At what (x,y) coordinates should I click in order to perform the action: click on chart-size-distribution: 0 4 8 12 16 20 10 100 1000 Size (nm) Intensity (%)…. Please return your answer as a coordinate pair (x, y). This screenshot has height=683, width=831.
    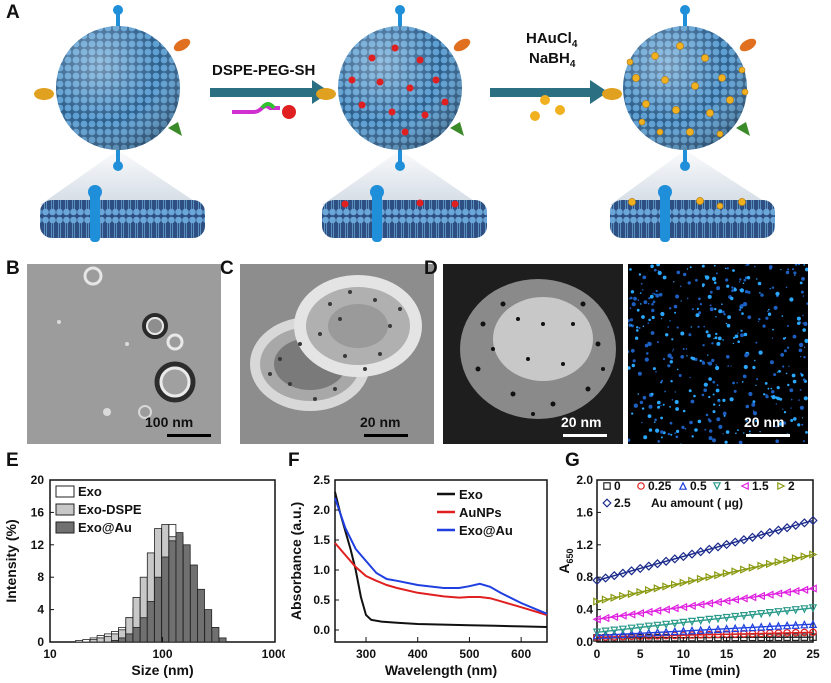
    Looking at the image, I should click on (144, 575).